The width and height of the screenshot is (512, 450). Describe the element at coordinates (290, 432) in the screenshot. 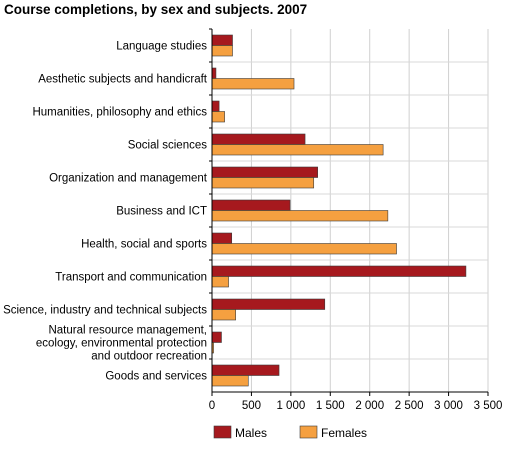

I see `legend: Males Females` at that location.